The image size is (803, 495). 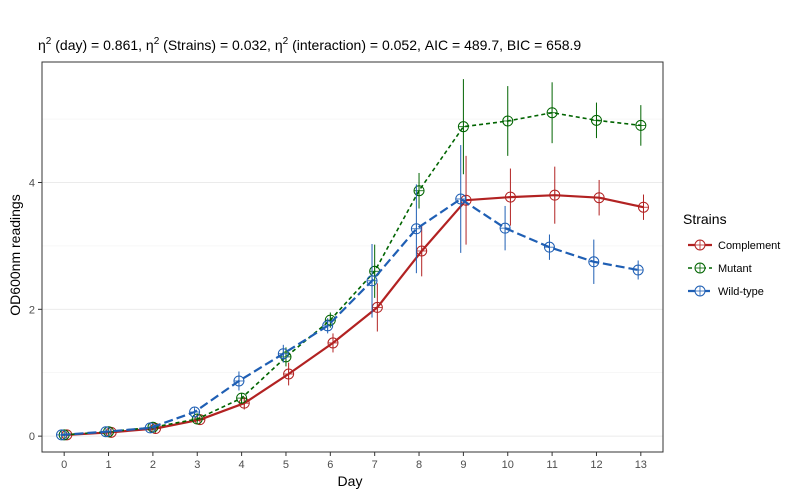 What do you see at coordinates (741, 292) in the screenshot?
I see `legend-label: Wild-type` at bounding box center [741, 292].